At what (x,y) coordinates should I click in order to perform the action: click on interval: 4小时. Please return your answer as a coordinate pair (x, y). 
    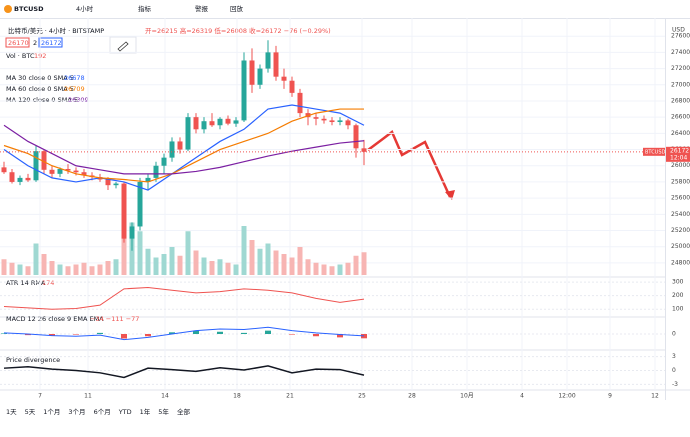
    Looking at the image, I should click on (85, 8).